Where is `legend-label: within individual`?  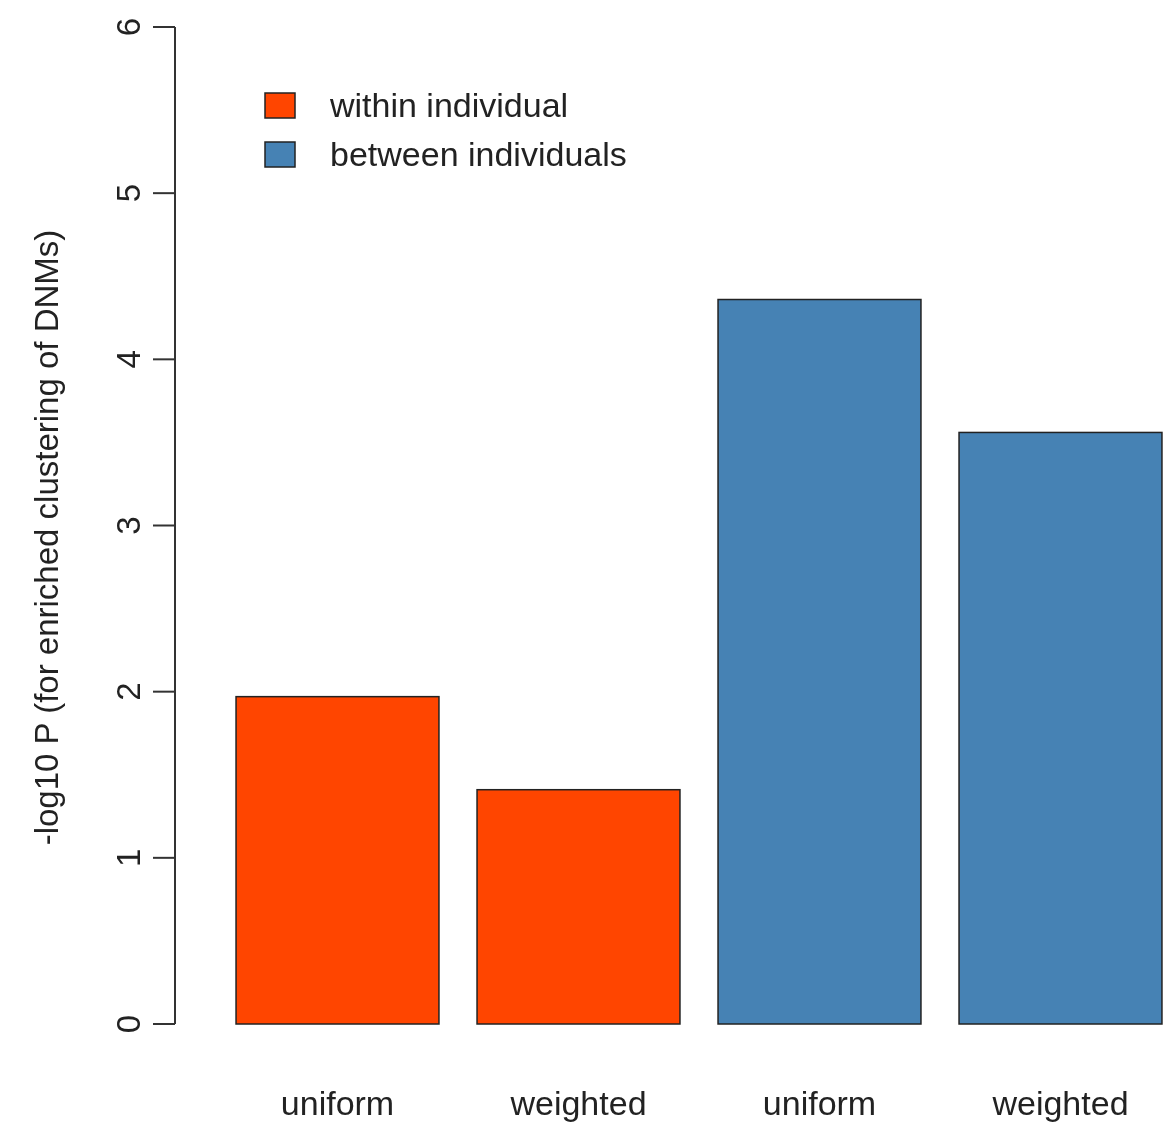 legend-label: within individual is located at coordinates (449, 105).